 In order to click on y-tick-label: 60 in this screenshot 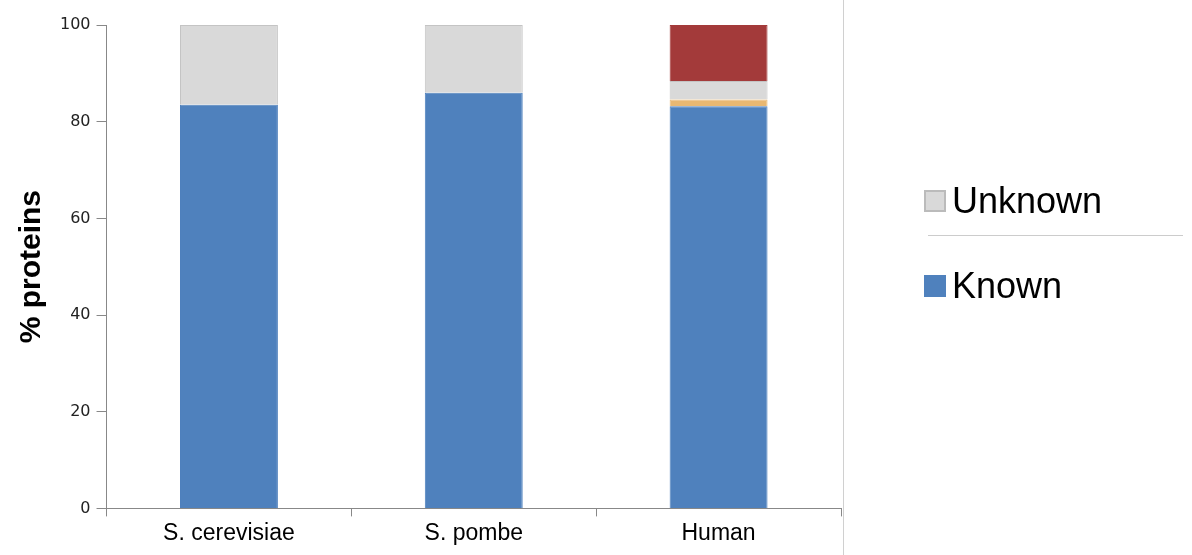, I will do `click(80, 217)`.